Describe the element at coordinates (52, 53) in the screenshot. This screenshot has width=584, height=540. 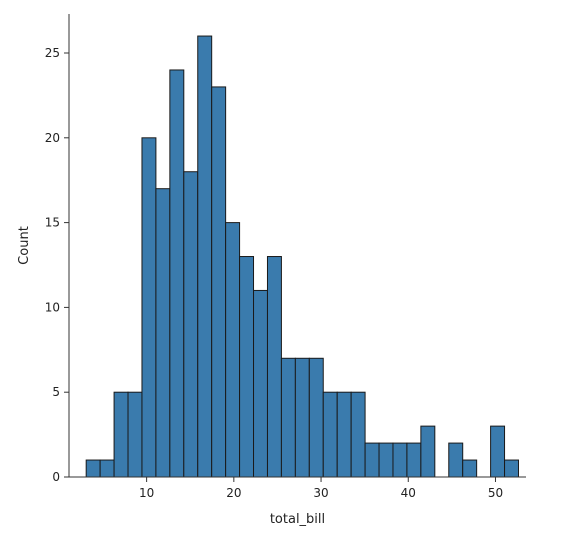
I see `y-tick-label: 25` at that location.